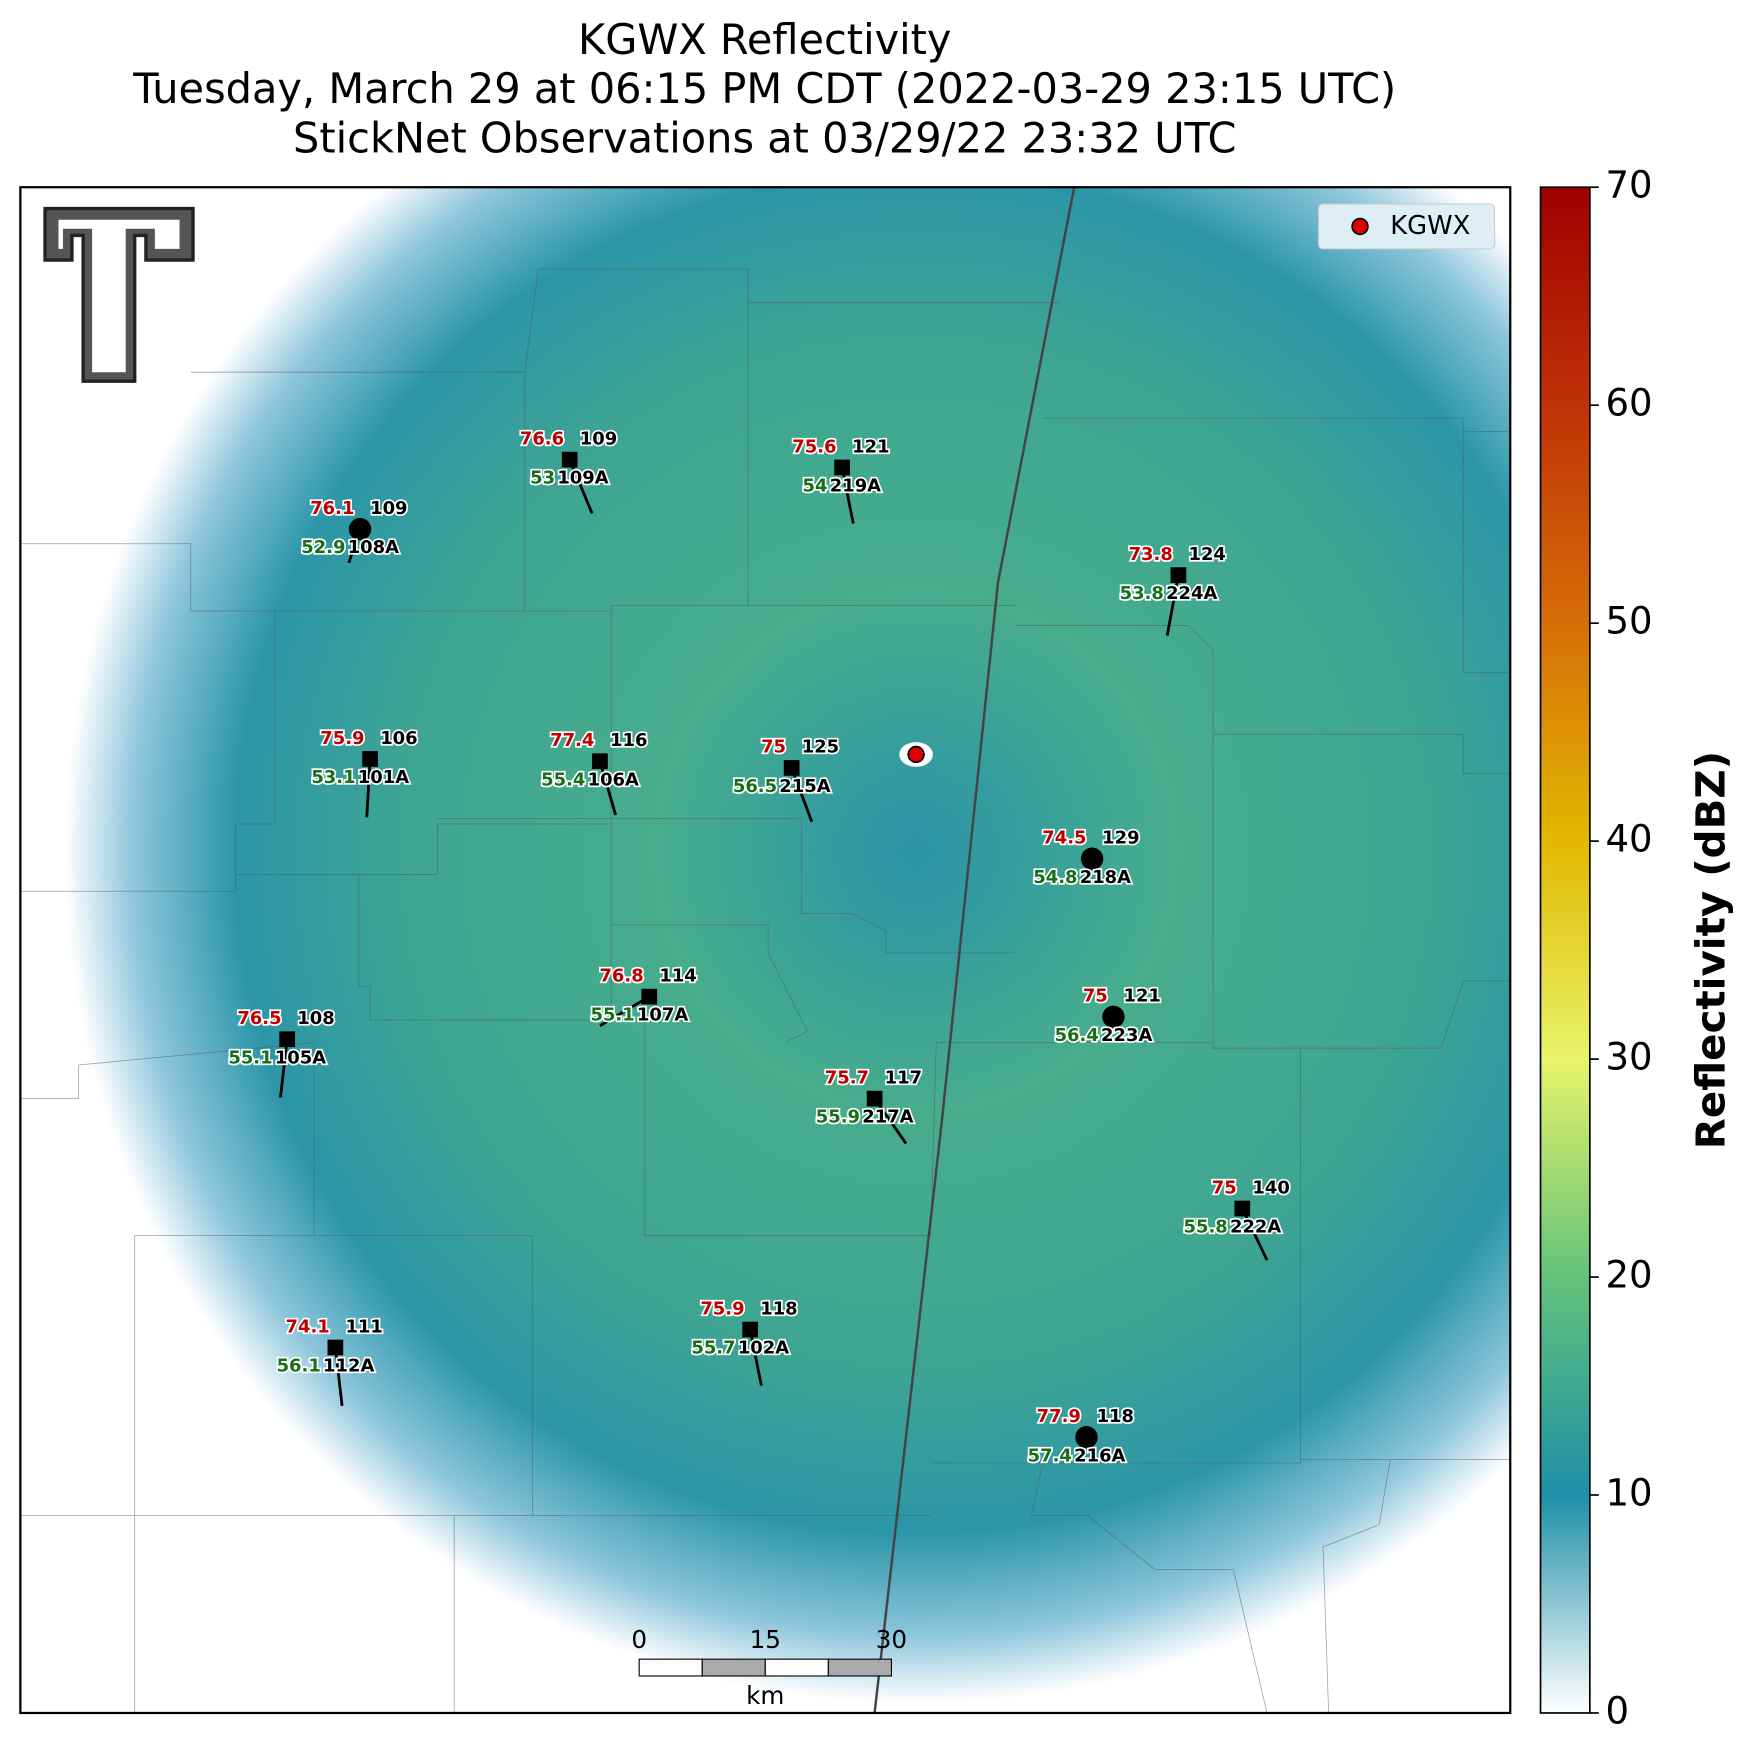  Describe the element at coordinates (1206, 1227) in the screenshot. I see `dewpoint-label: 55.8` at that location.